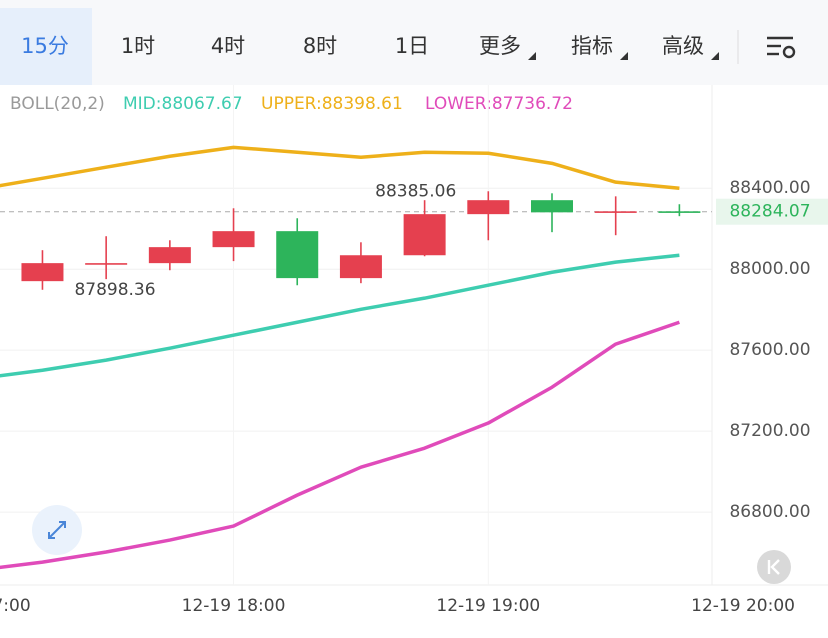 Image resolution: width=828 pixels, height=638 pixels. I want to click on last-price-label: 88284.07, so click(769, 212).